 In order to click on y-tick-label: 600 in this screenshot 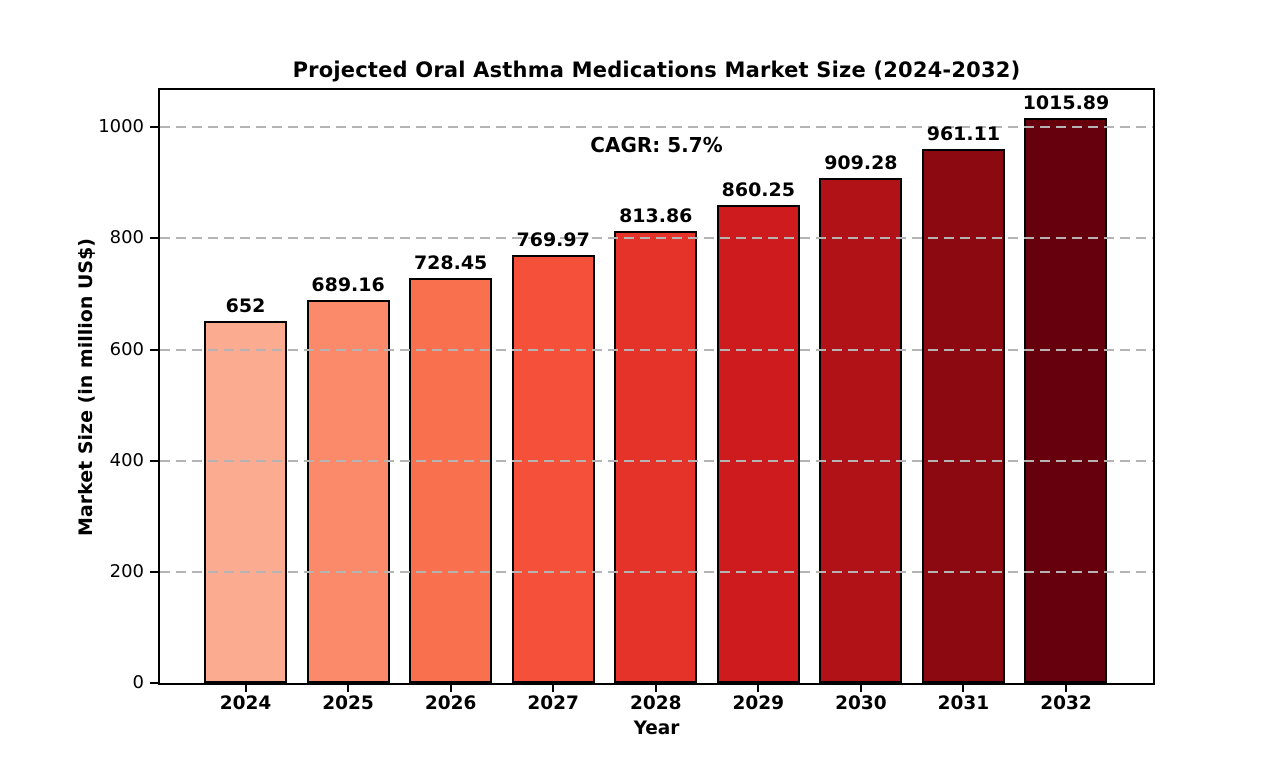, I will do `click(126, 349)`.